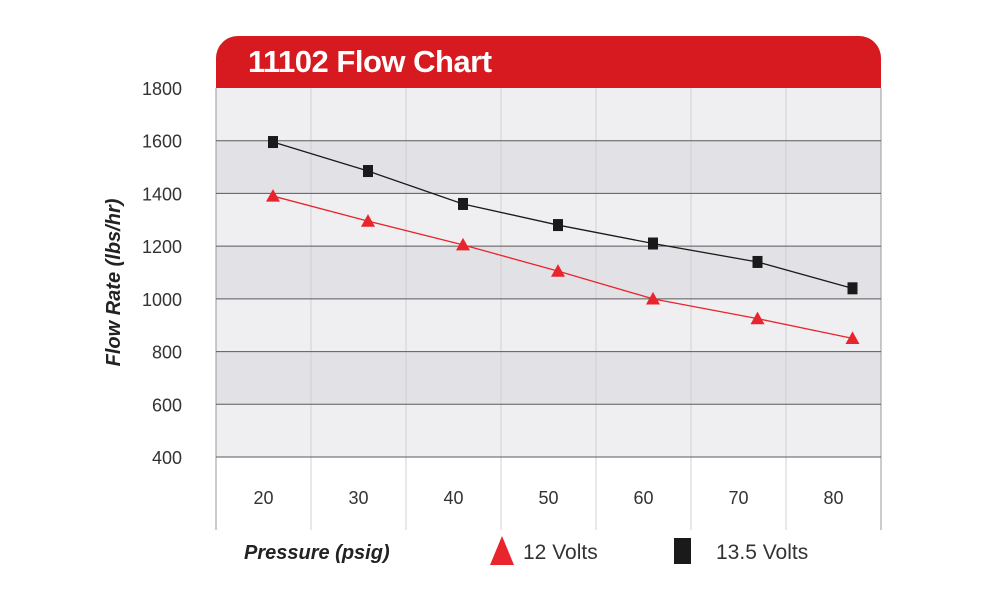 The width and height of the screenshot is (1000, 600). What do you see at coordinates (358, 498) in the screenshot?
I see `x-tick-label: 30` at bounding box center [358, 498].